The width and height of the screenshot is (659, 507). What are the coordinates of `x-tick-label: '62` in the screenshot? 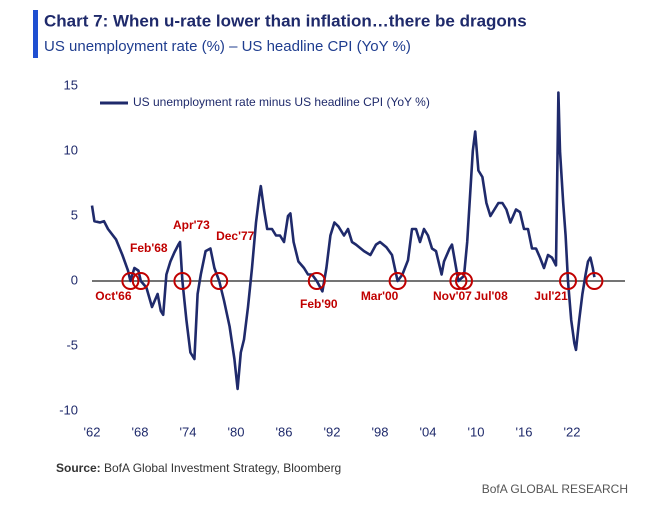 It's located at (92, 431).